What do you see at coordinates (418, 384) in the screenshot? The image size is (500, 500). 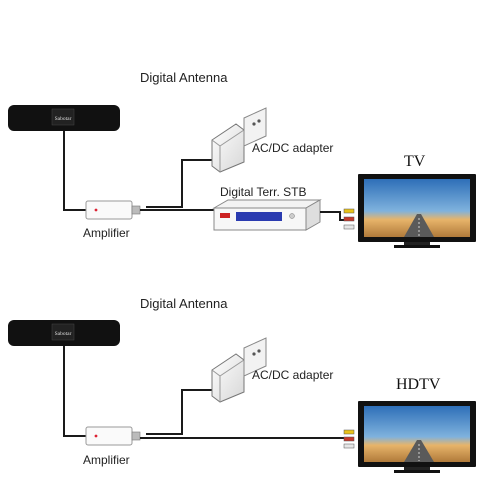 I see `hdtv-label: HDTV` at bounding box center [418, 384].